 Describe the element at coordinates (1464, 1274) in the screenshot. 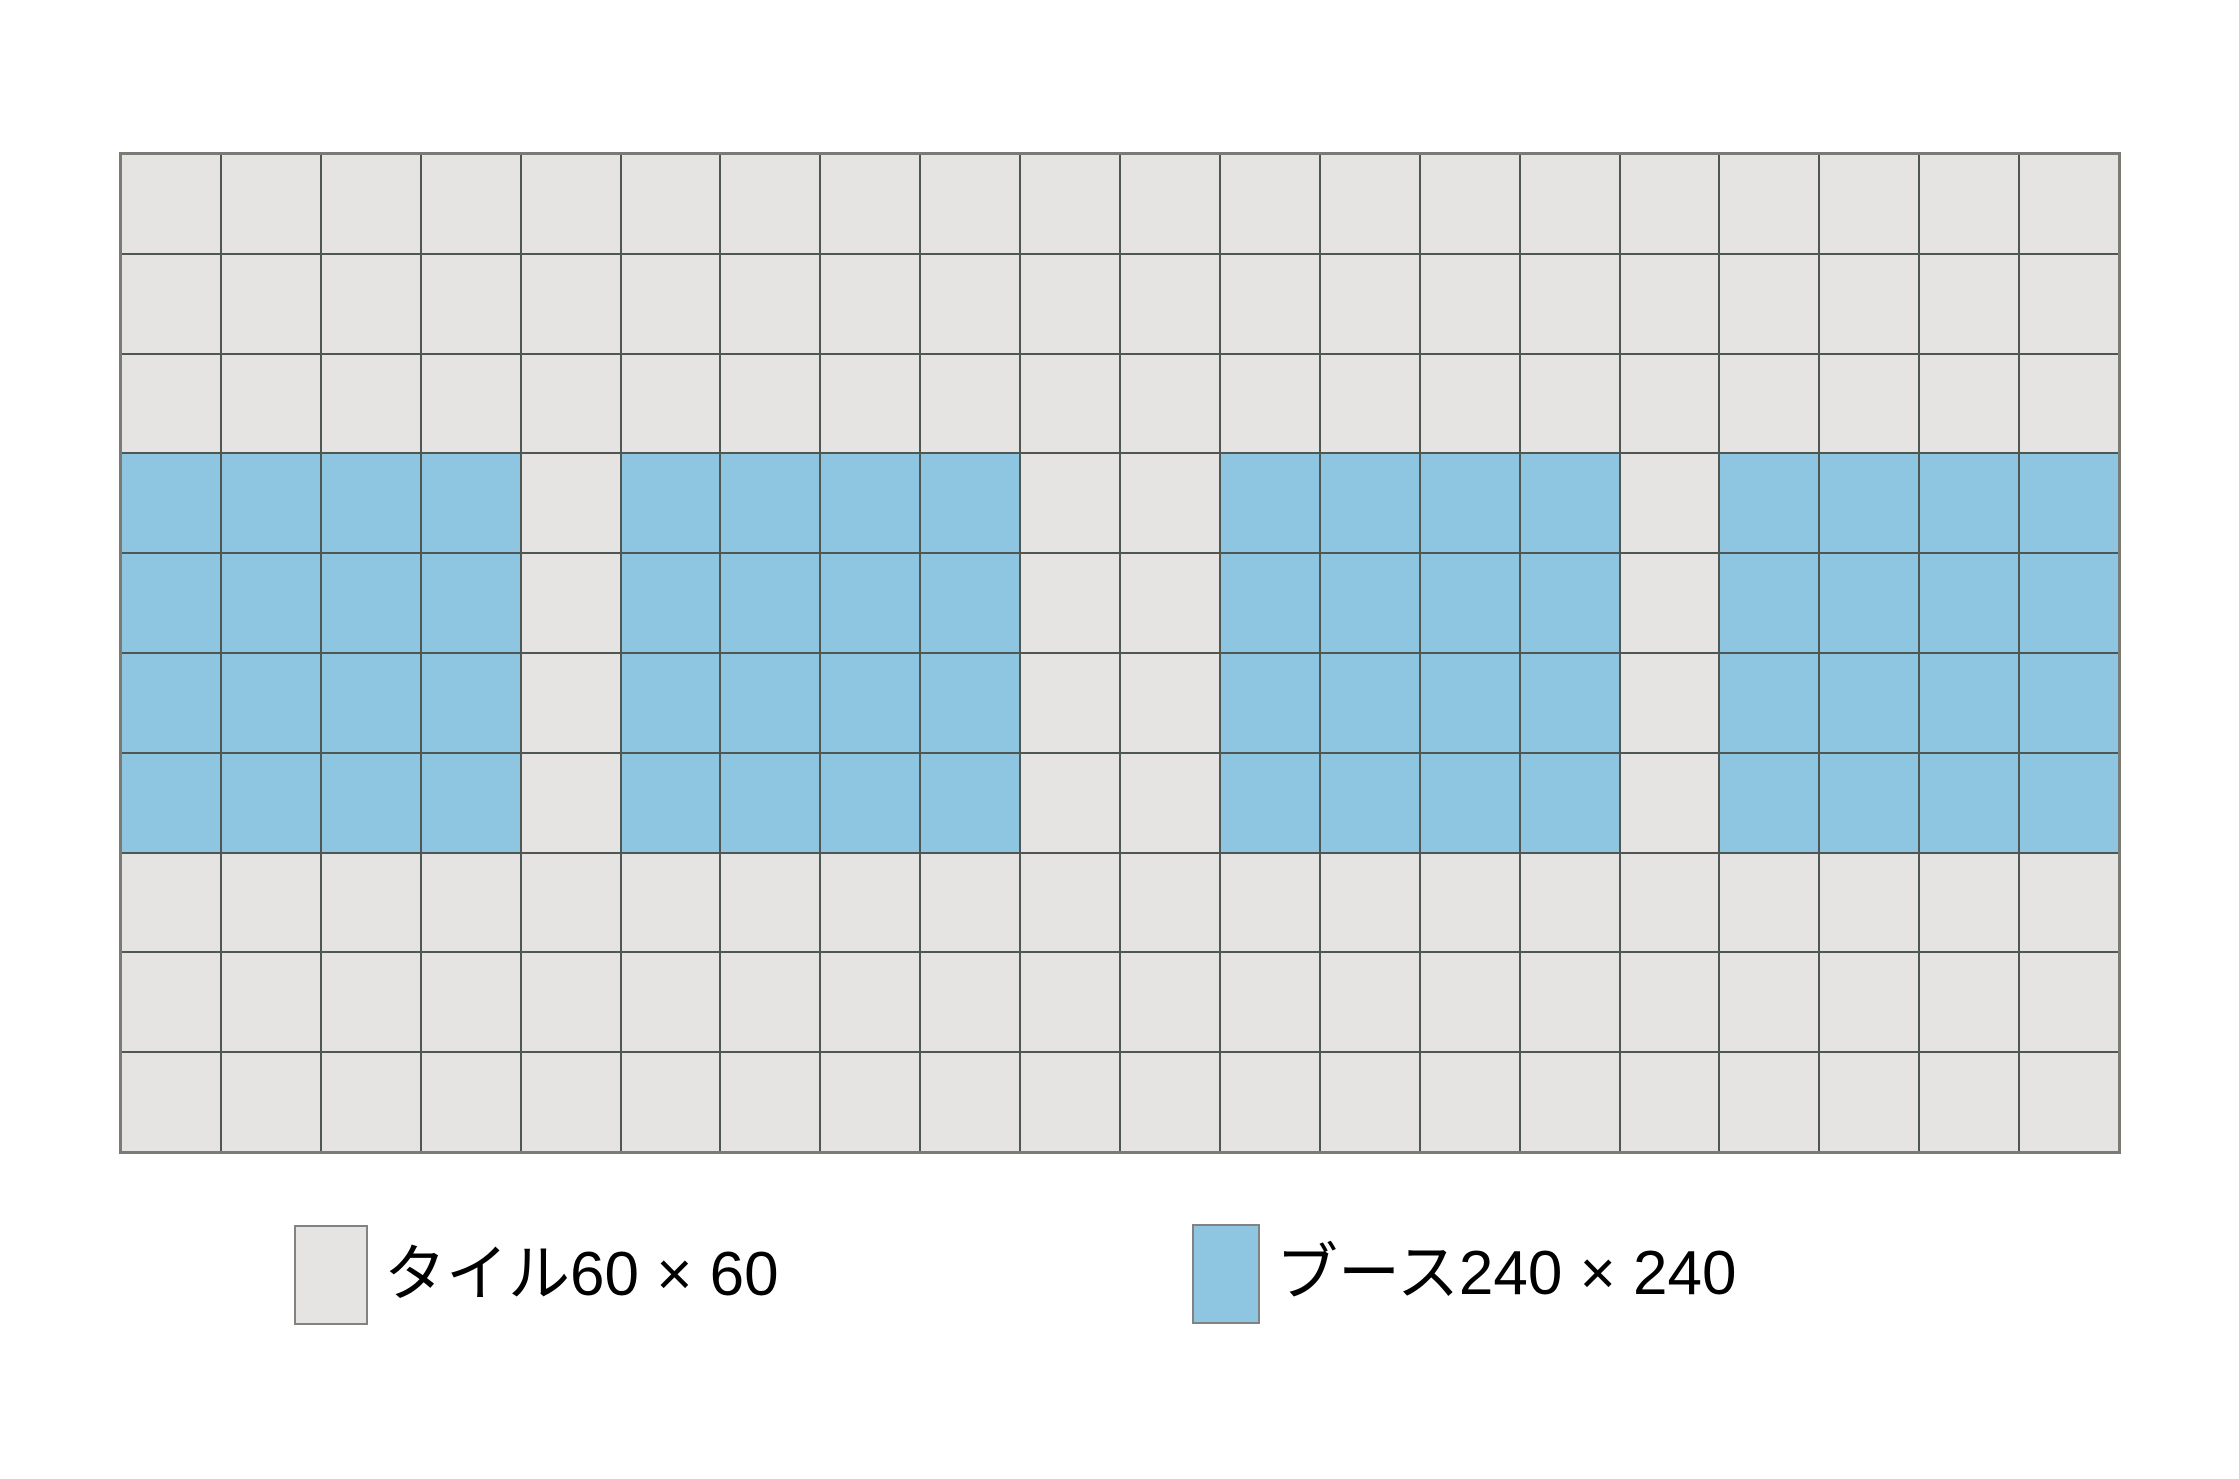

I see `legend-item-booth: ブース240 × 240` at that location.